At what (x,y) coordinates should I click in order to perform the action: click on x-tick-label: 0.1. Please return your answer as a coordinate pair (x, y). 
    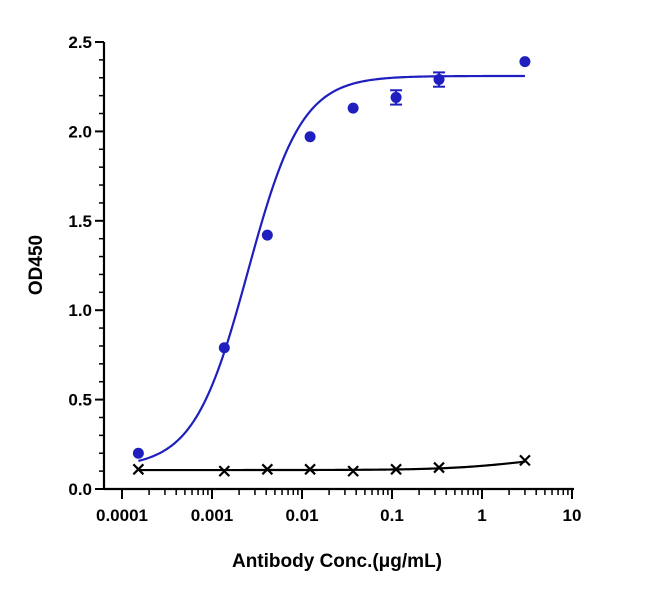
    Looking at the image, I should click on (392, 515).